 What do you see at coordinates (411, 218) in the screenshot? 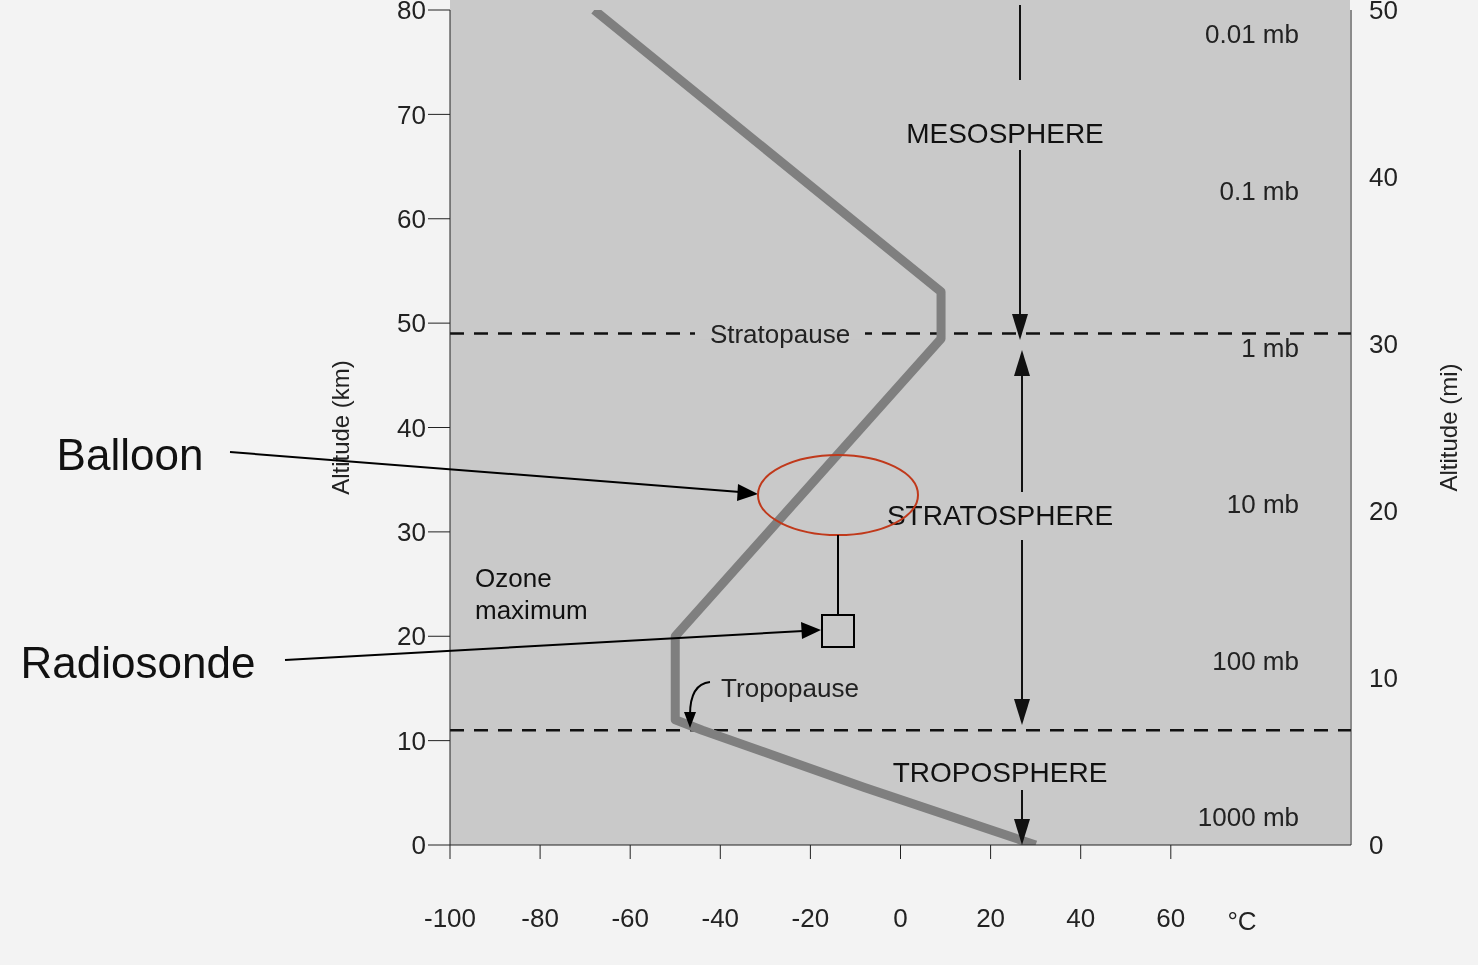
I see `y-tick-label: 60` at bounding box center [411, 218].